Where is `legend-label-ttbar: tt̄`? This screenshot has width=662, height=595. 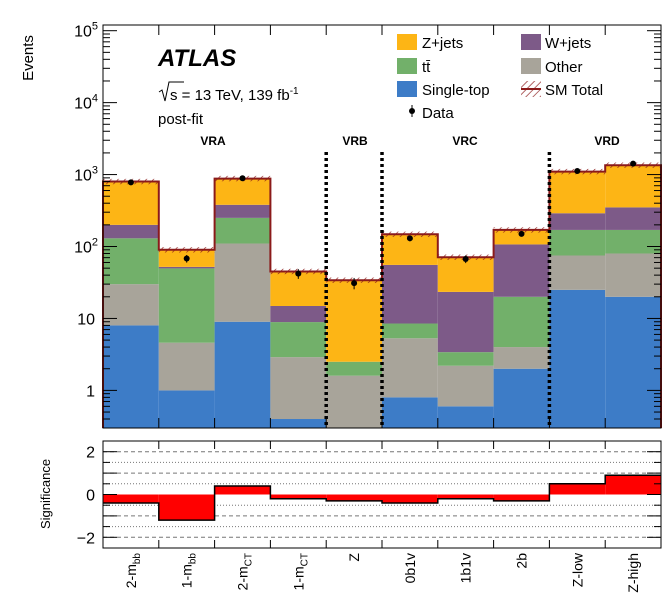
legend-label-ttbar: tt̄ is located at coordinates (426, 67).